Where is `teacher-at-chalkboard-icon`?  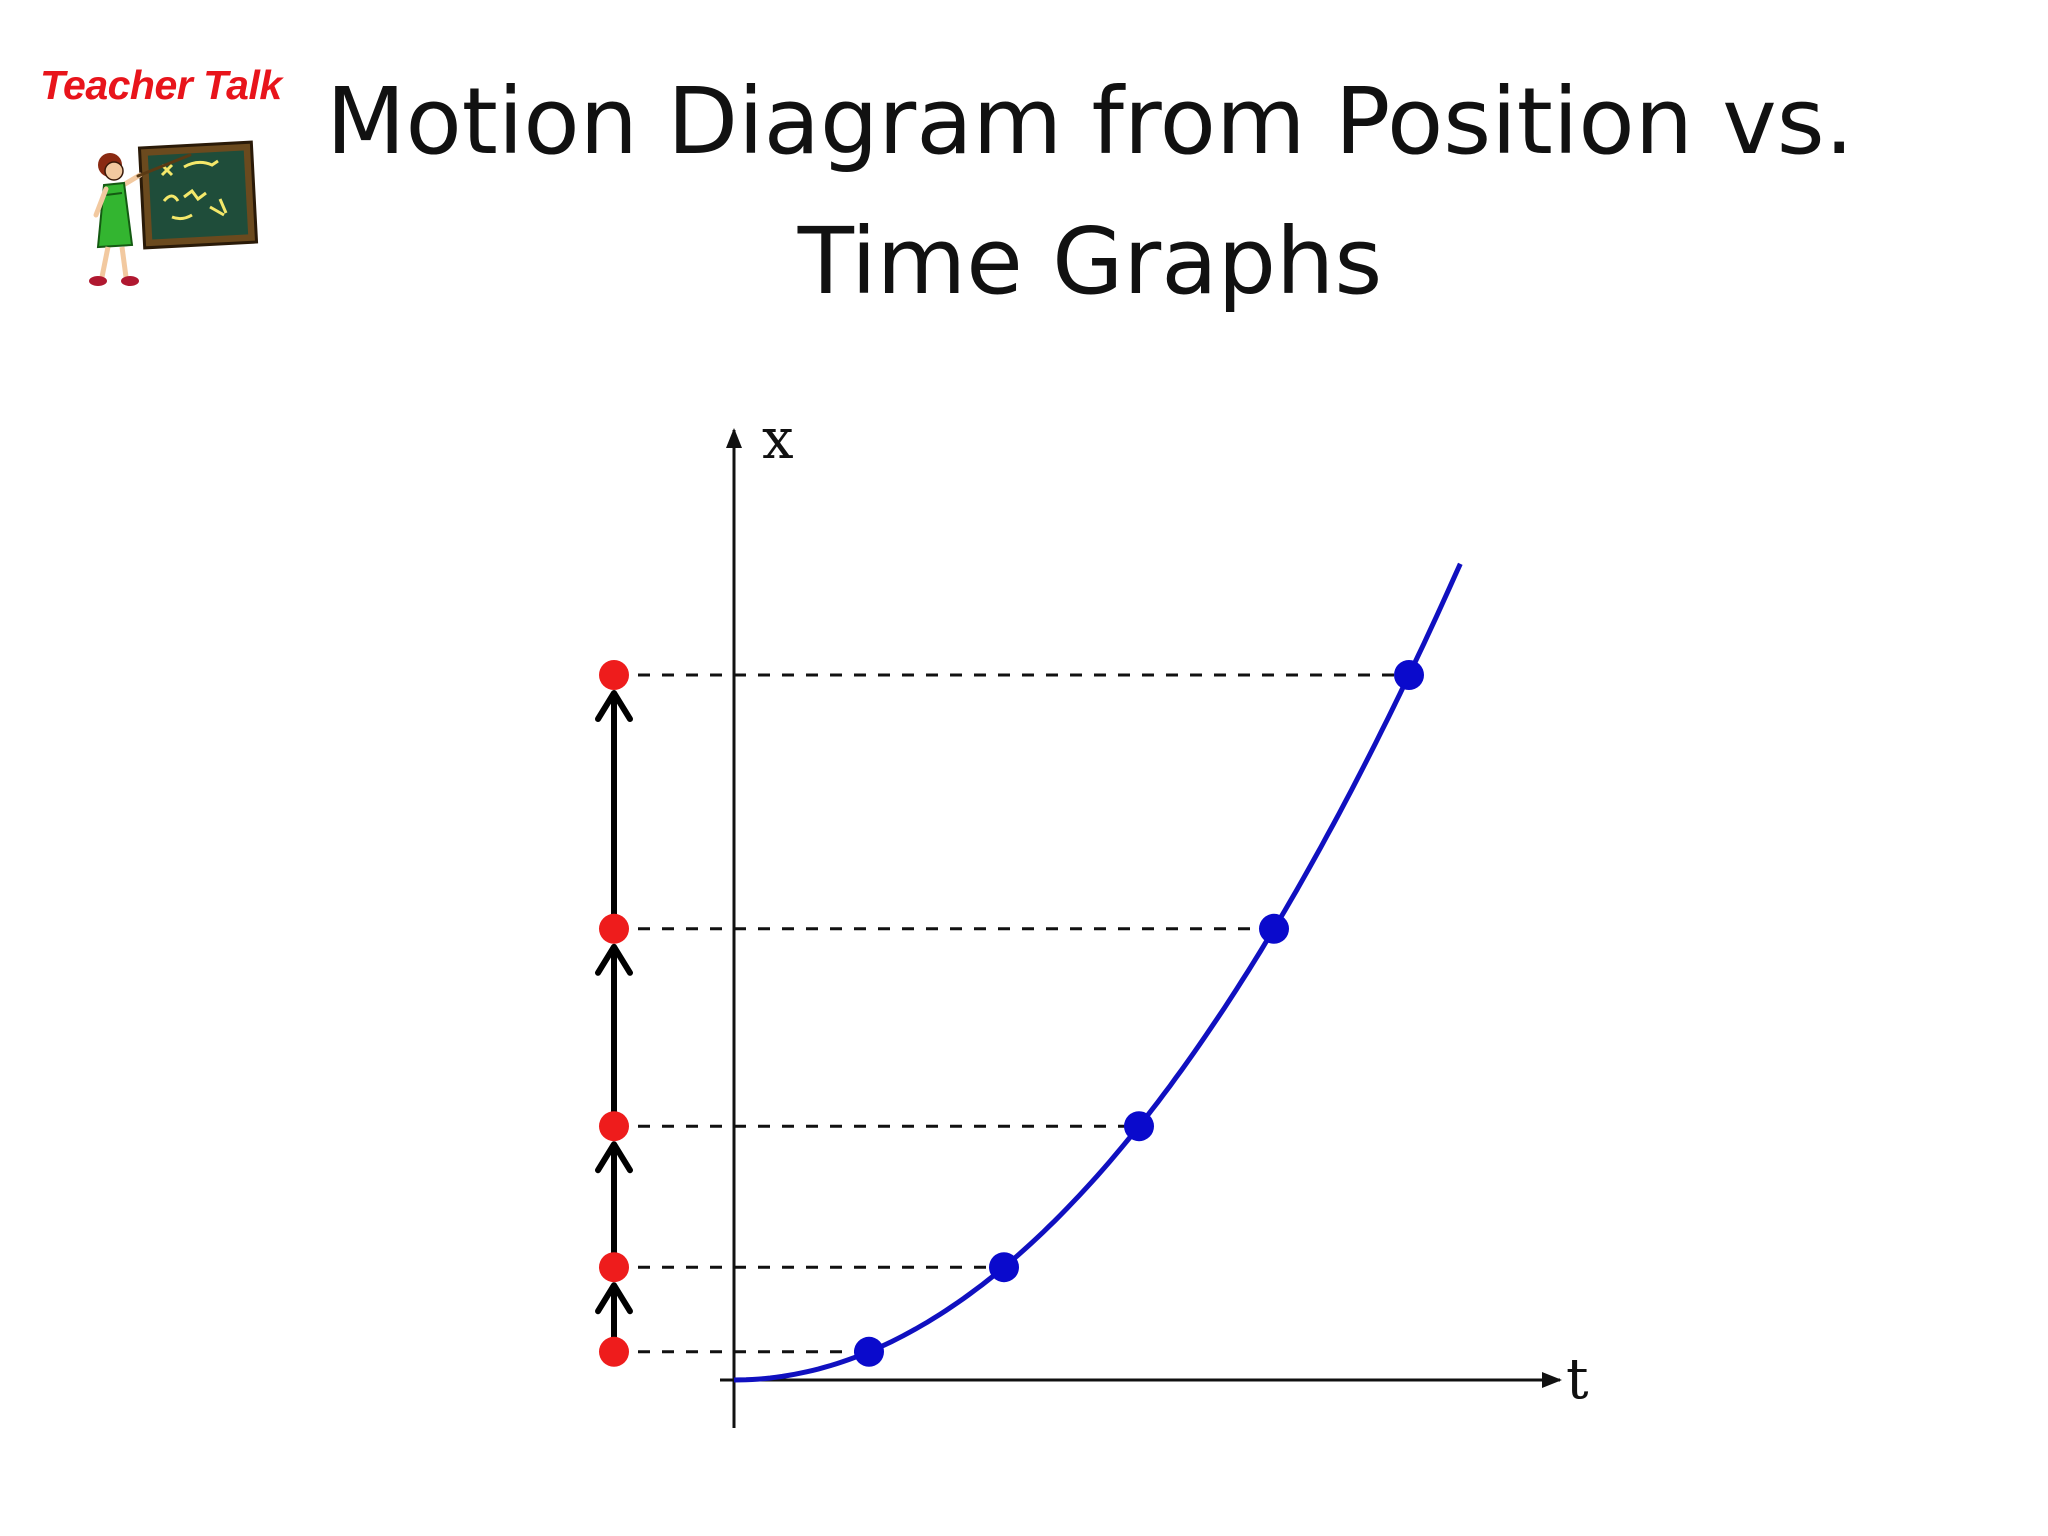
teacher-at-chalkboard-icon is located at coordinates (174, 213).